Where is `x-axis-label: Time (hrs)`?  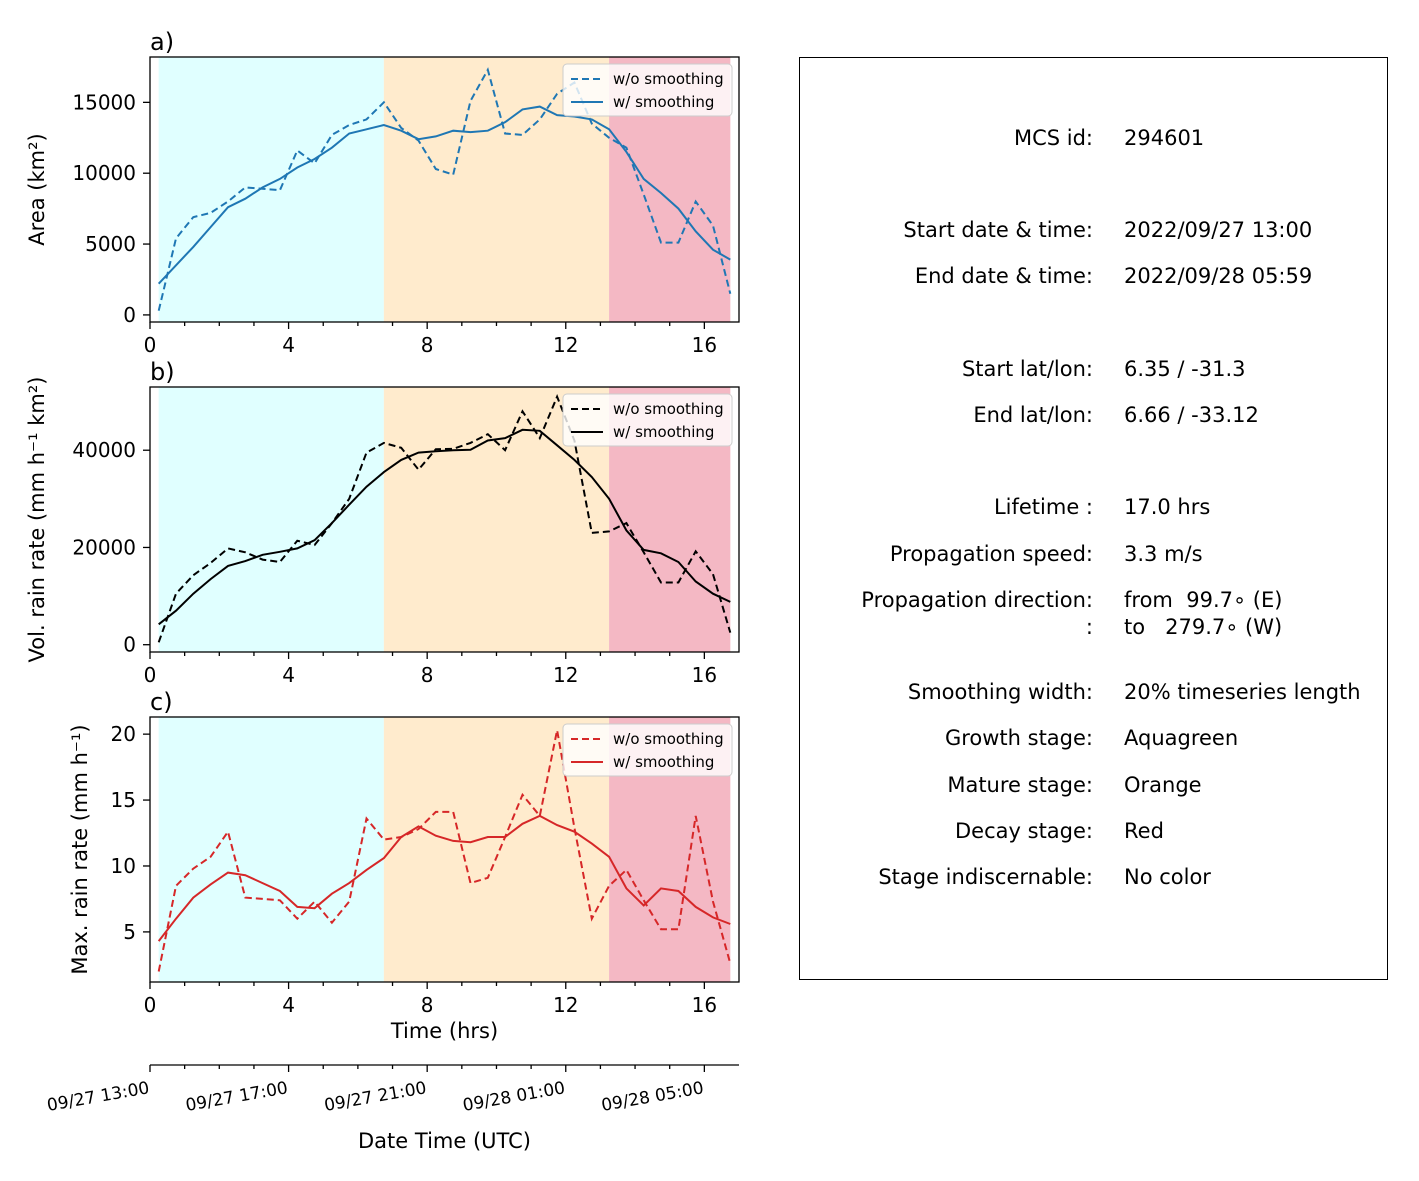 x-axis-label: Time (hrs) is located at coordinates (444, 1031).